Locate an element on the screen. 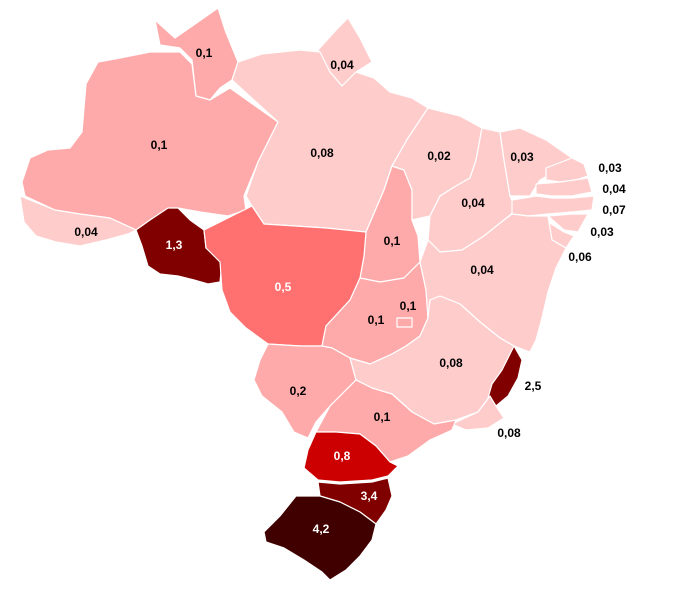 This screenshot has height=600, width=681. state-distrito-federal is located at coordinates (404, 322).